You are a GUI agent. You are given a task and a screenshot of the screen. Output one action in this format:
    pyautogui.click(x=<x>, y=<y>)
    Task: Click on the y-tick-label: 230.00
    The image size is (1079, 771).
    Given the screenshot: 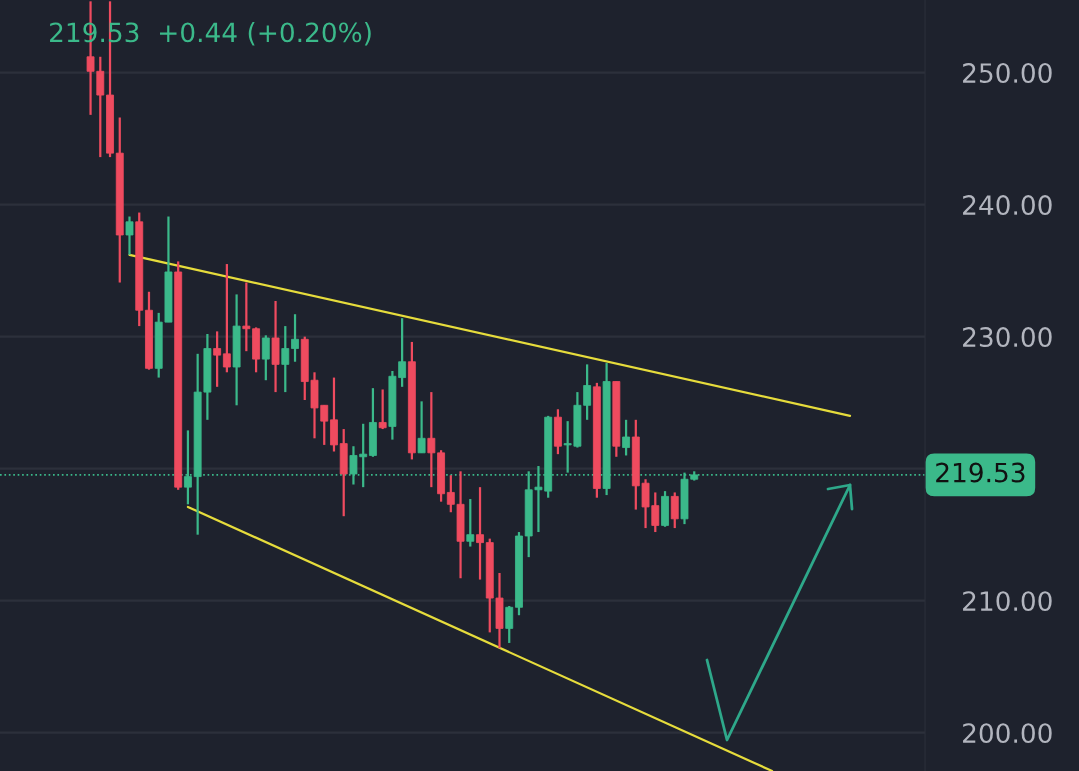 What is the action you would take?
    pyautogui.click(x=1007, y=337)
    